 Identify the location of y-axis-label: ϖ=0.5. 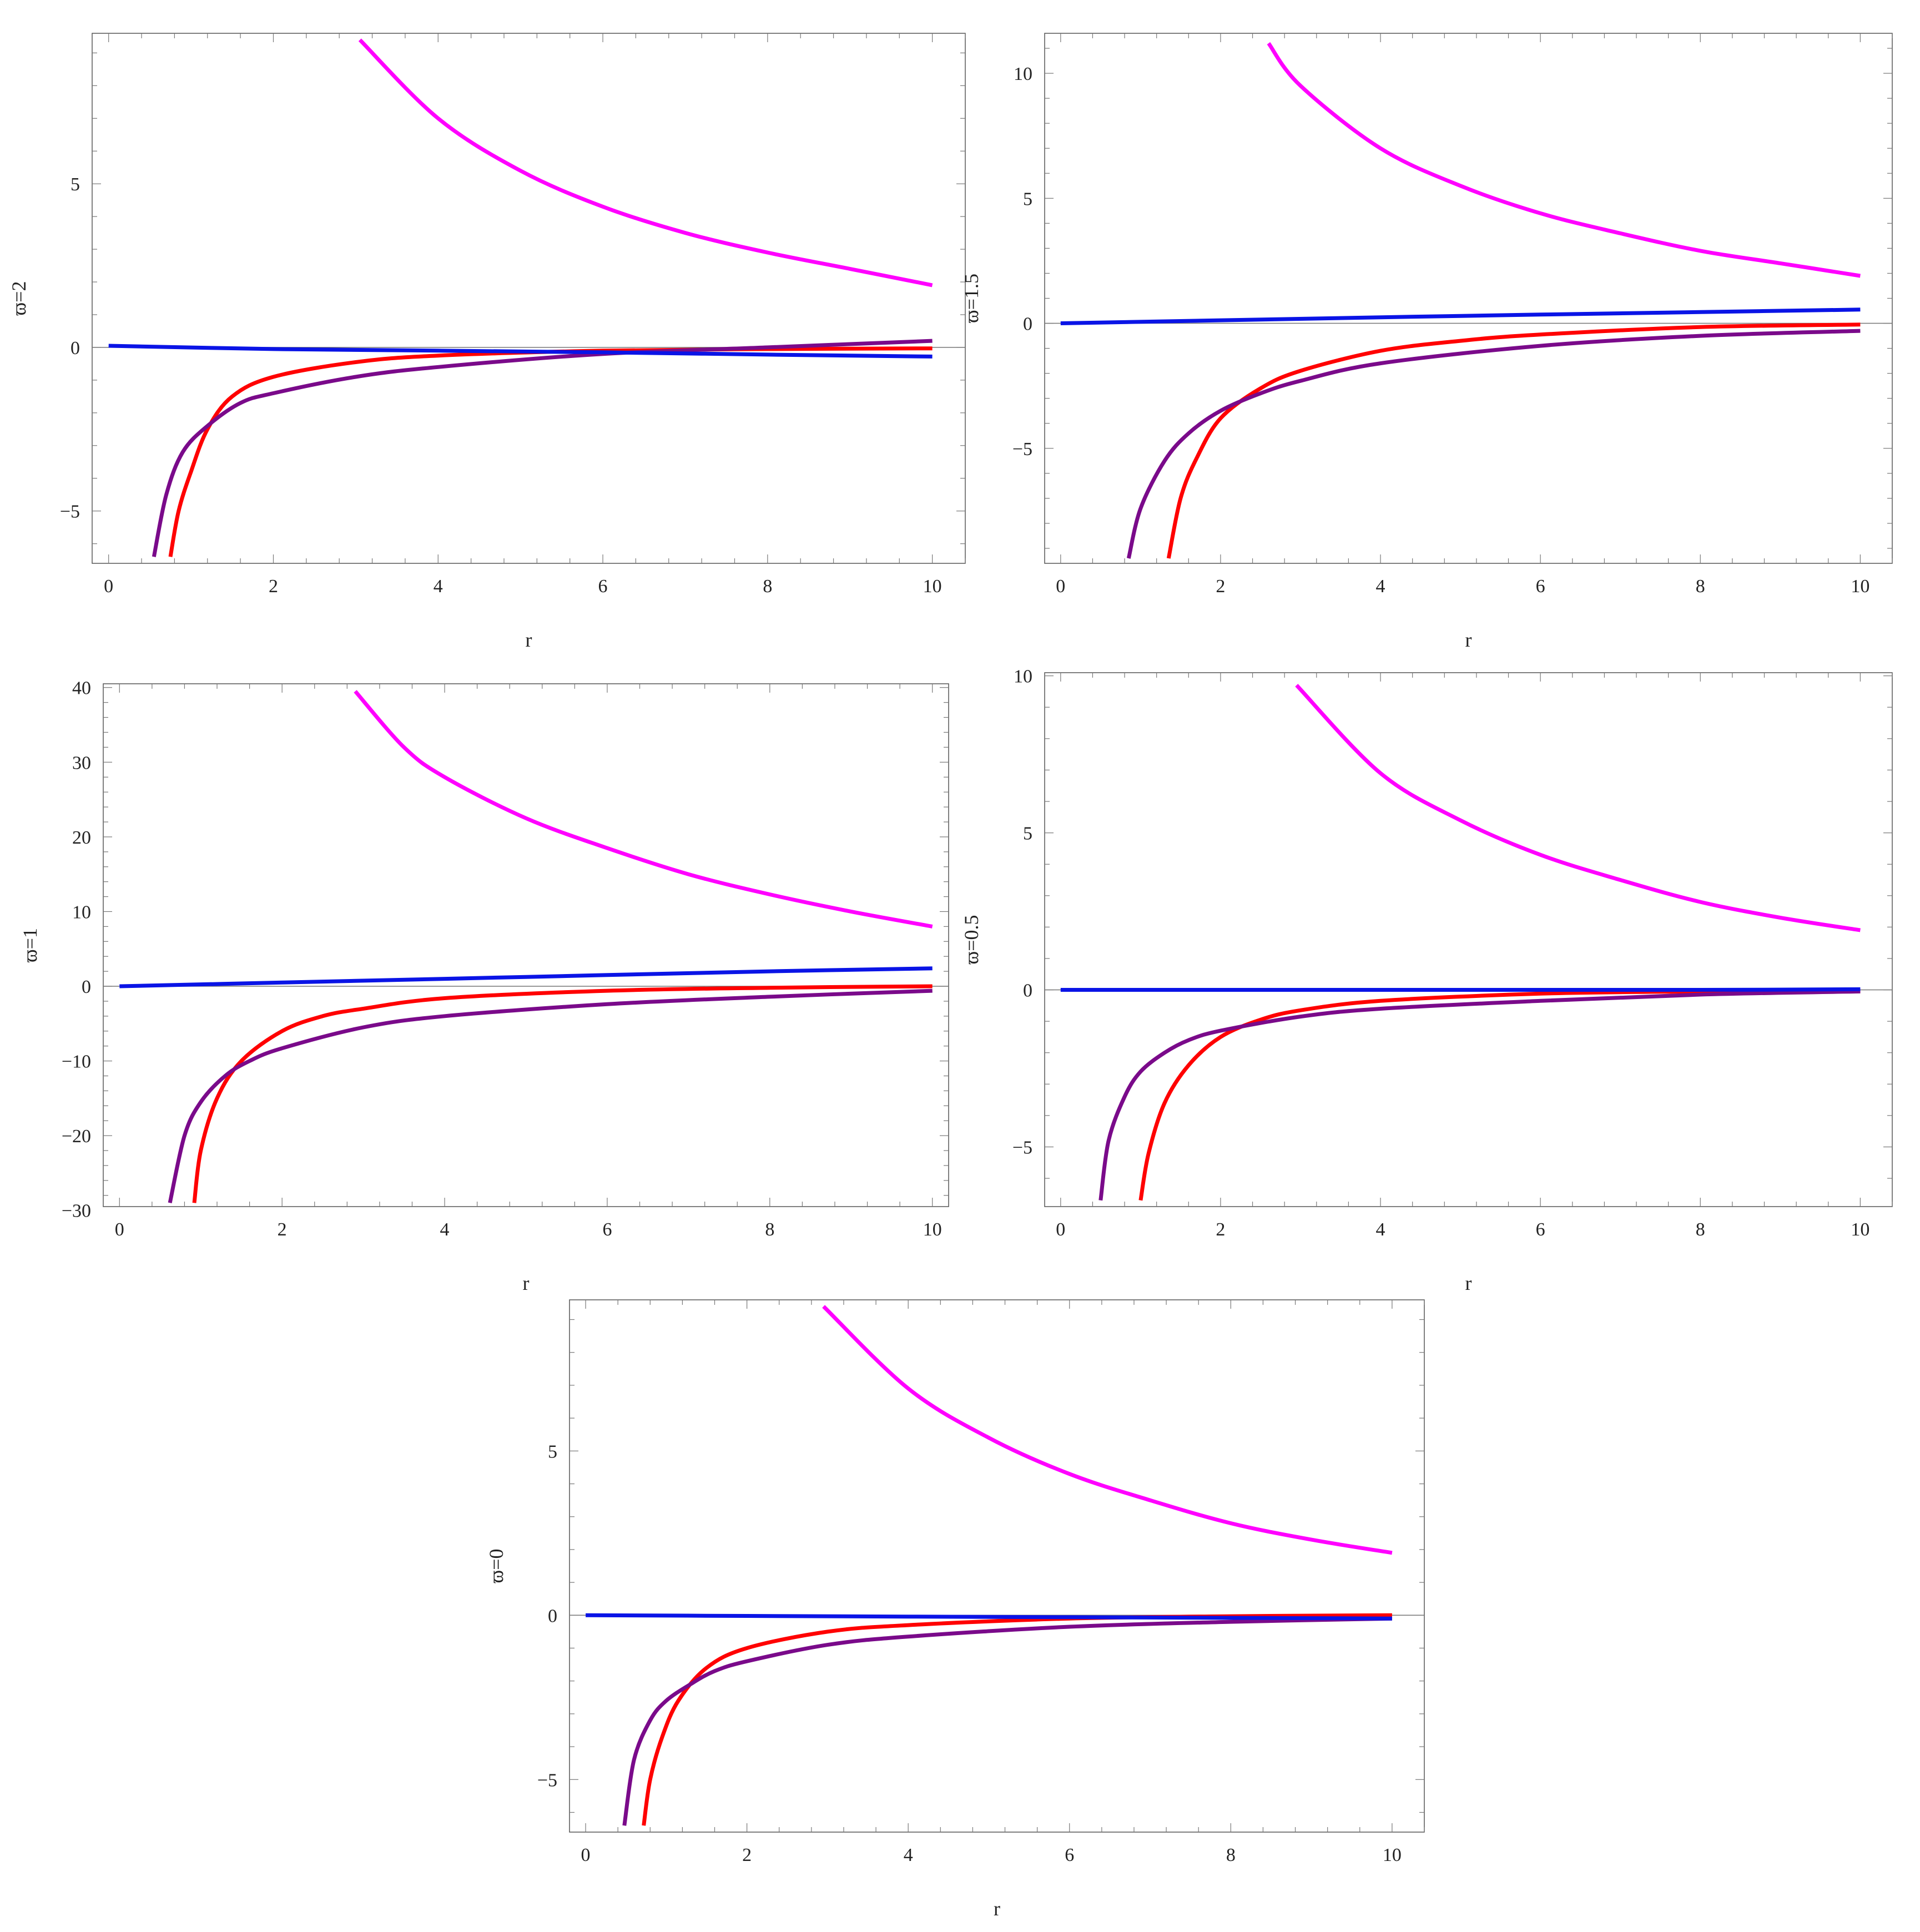
(971, 940).